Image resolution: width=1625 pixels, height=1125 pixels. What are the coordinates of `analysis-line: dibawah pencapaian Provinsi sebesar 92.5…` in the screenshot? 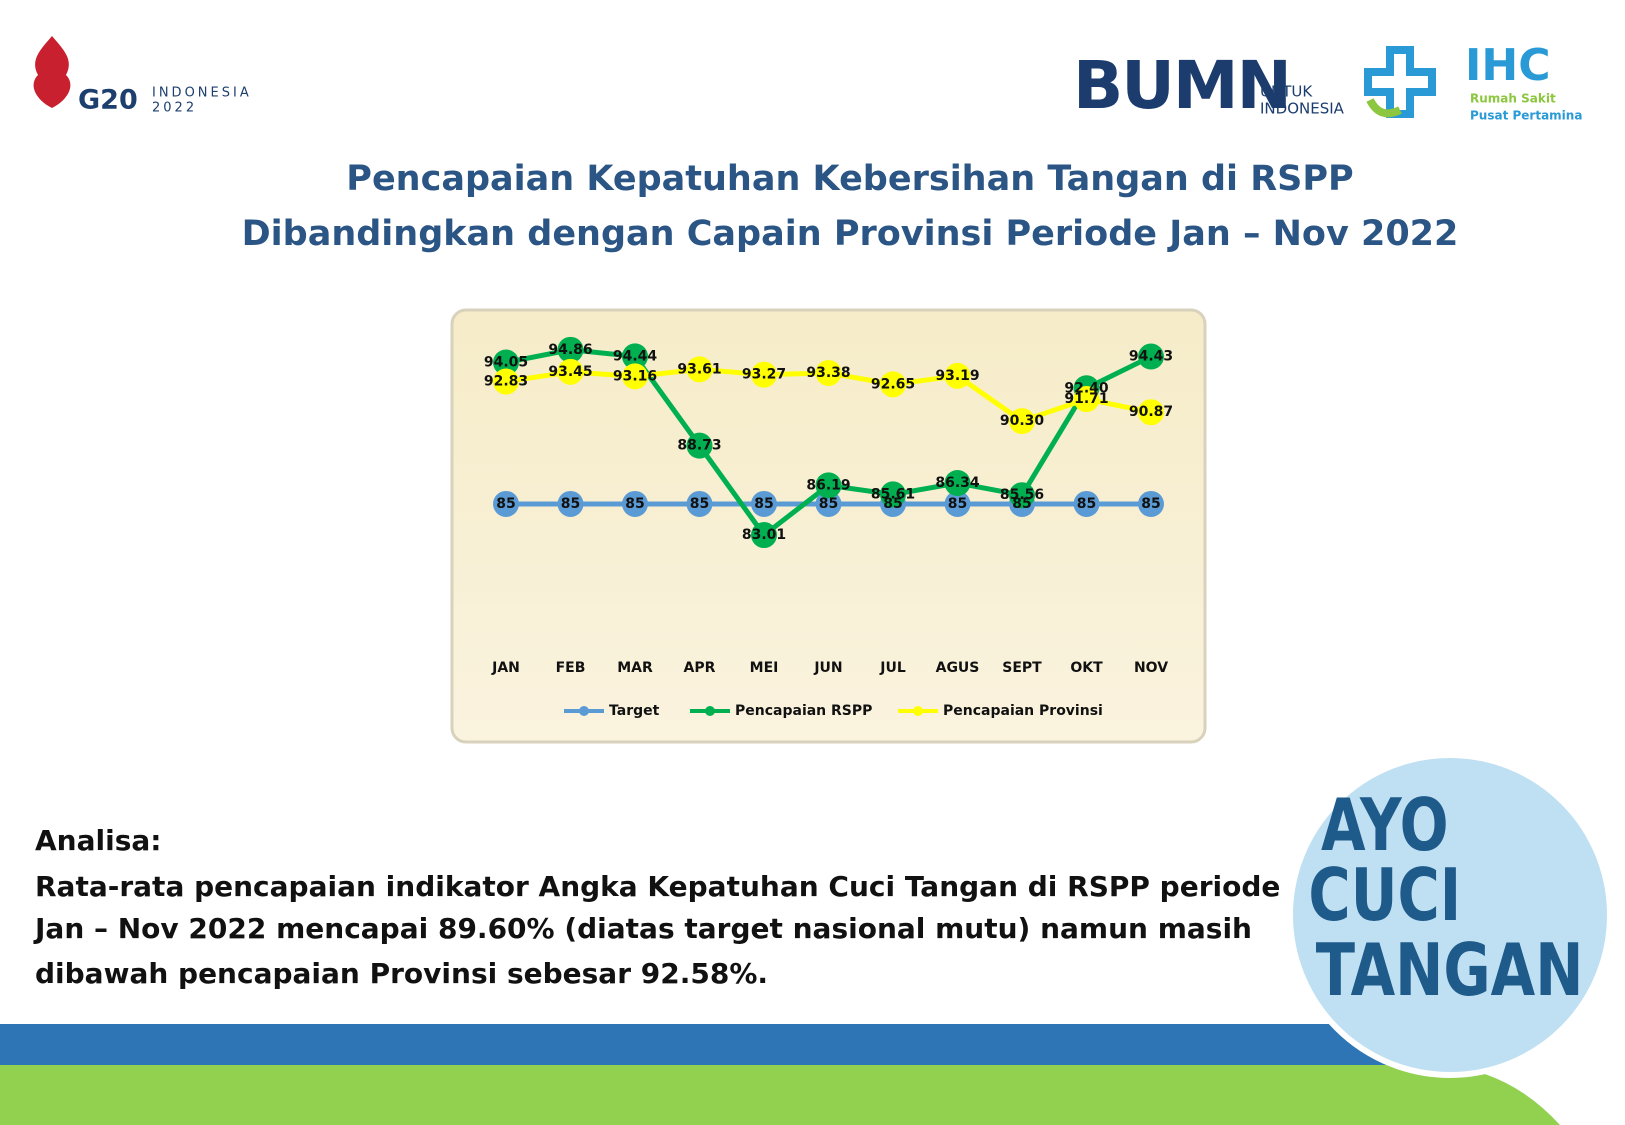 It's located at (401, 973).